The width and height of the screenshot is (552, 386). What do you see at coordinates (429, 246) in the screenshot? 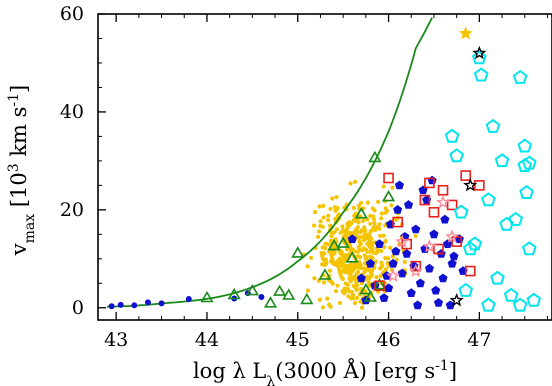
I see `pink-star` at bounding box center [429, 246].